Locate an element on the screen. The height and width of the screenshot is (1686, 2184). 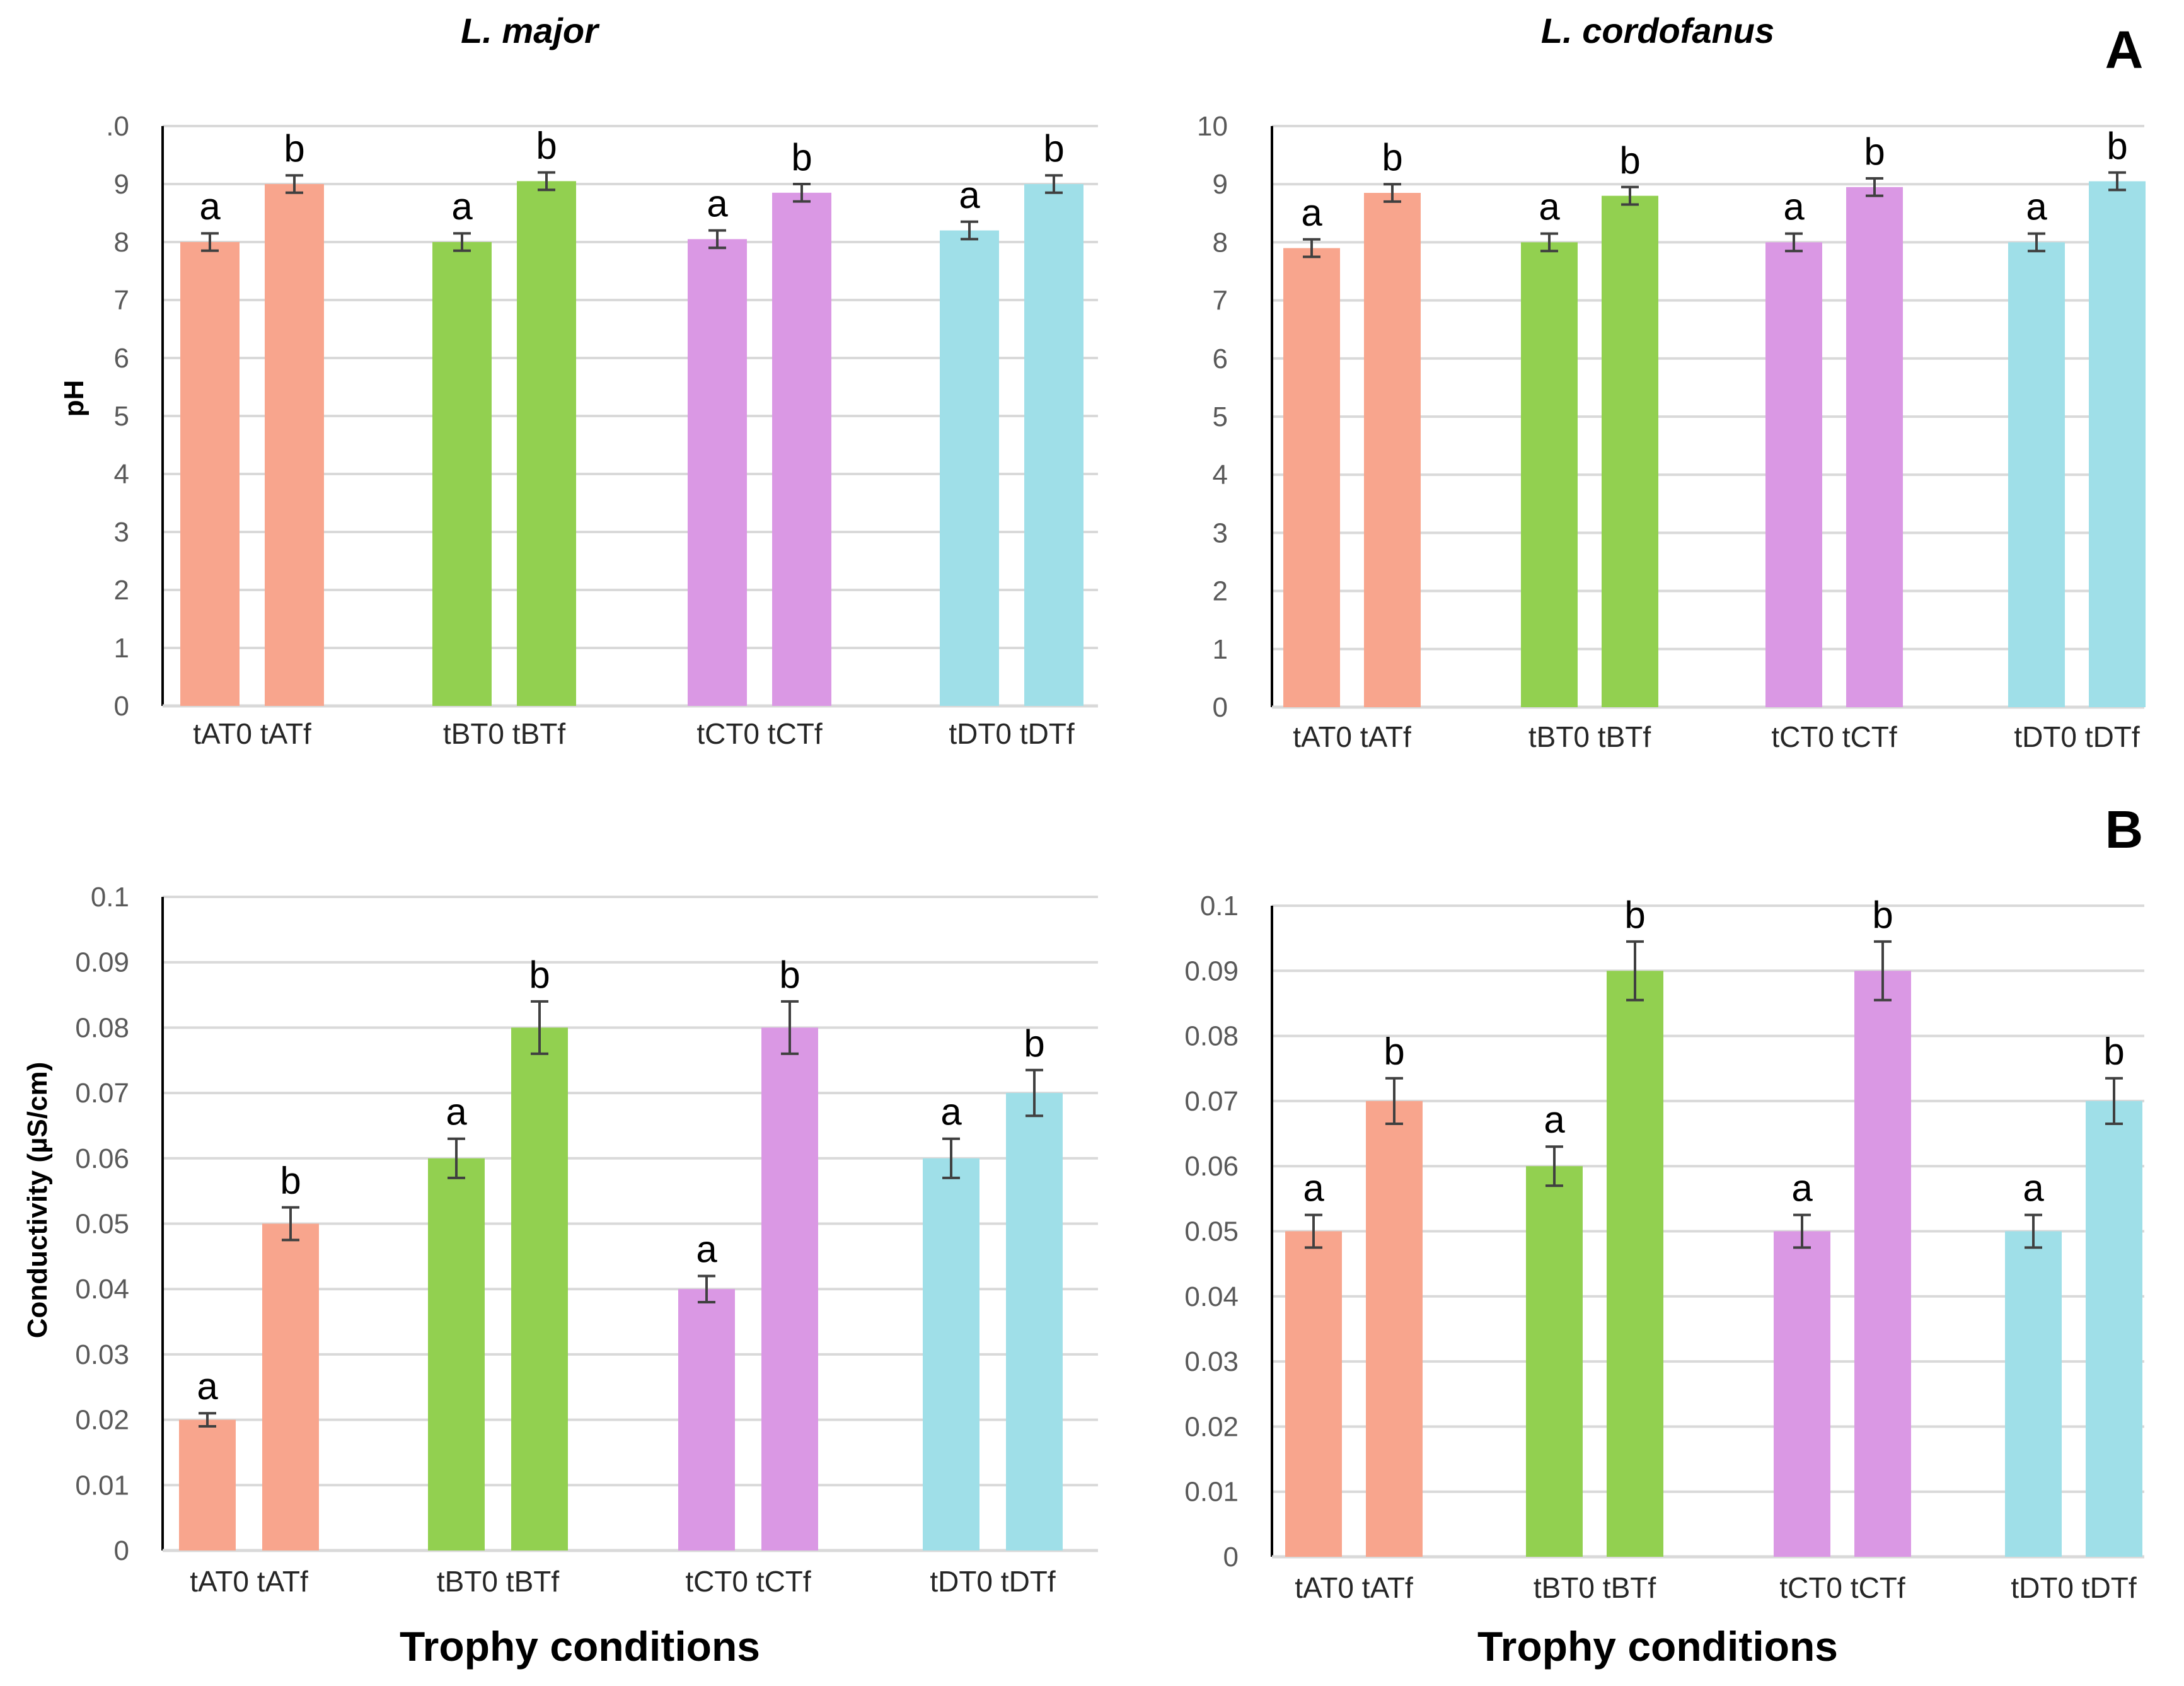
chart-title: L. major is located at coordinates (530, 30).